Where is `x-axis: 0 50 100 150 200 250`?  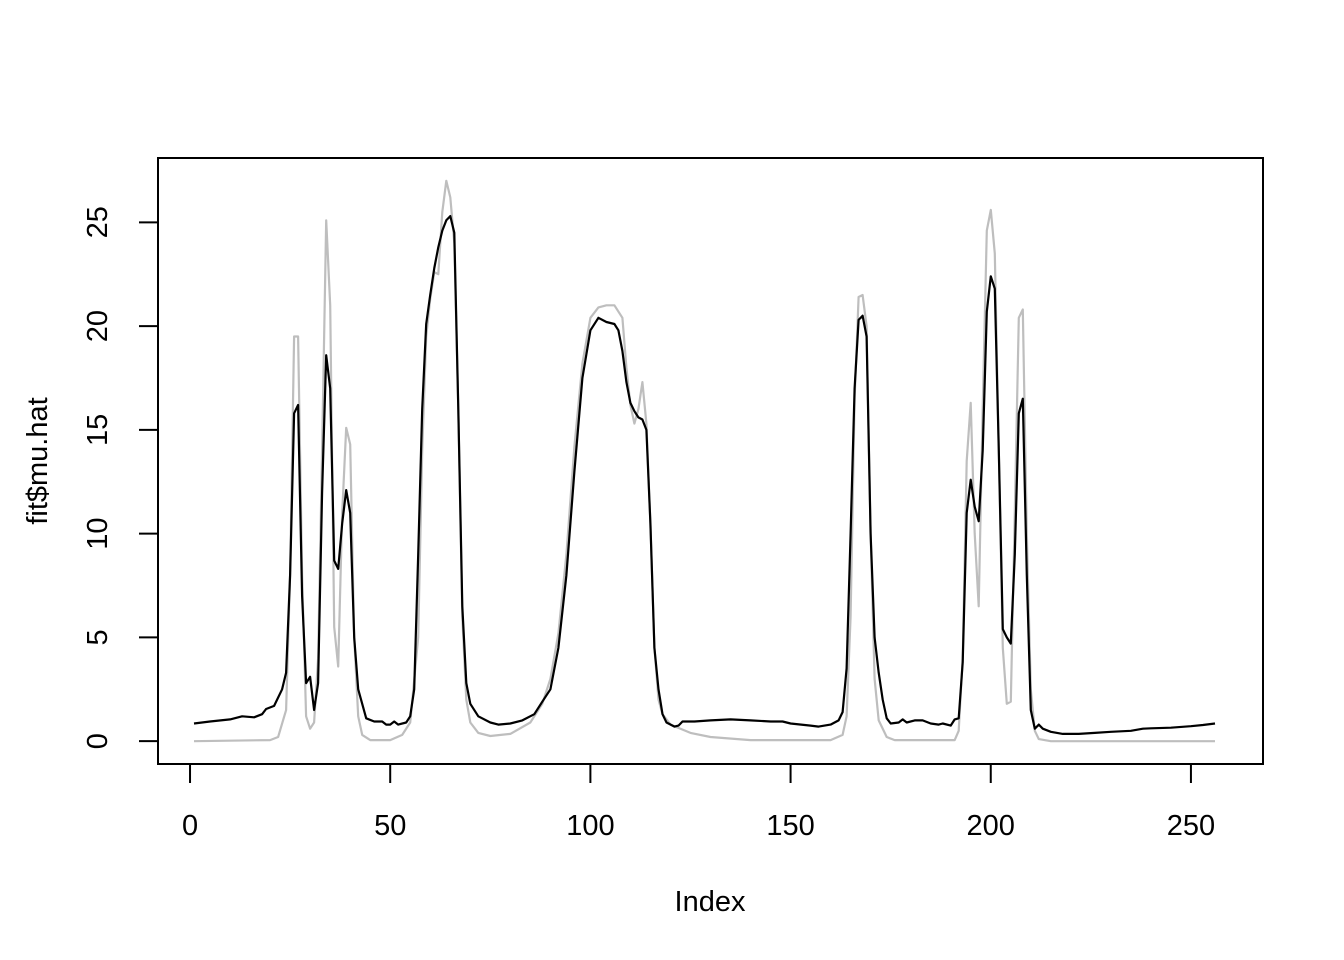
x-axis: 0 50 100 150 200 250 is located at coordinates (698, 802).